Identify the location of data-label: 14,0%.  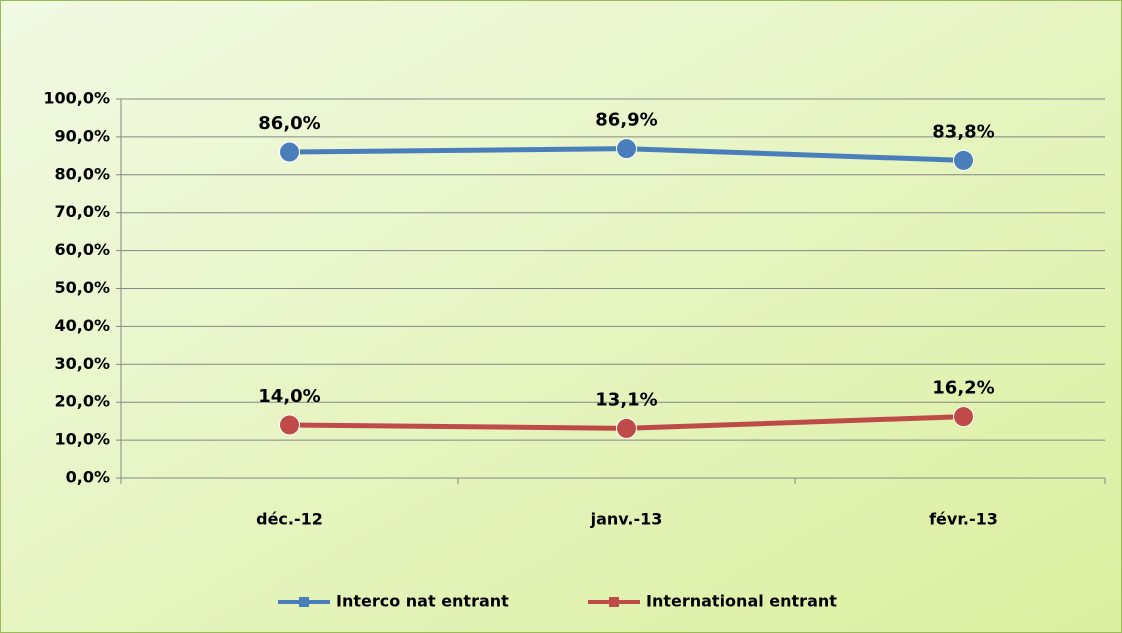
(289, 396).